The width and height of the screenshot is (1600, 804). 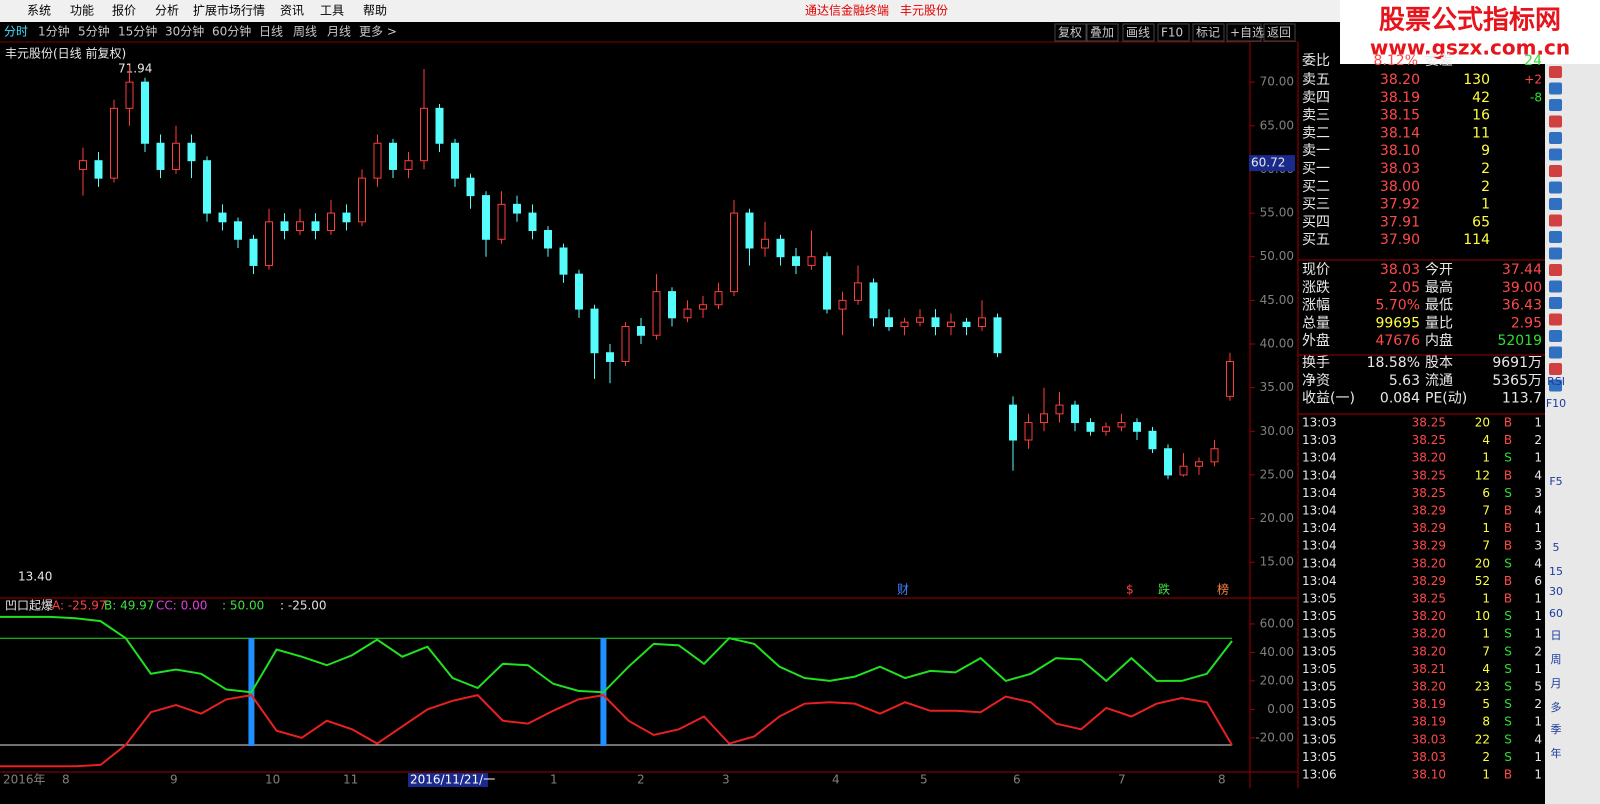 What do you see at coordinates (1556, 403) in the screenshot?
I see `sidebar-label: F10` at bounding box center [1556, 403].